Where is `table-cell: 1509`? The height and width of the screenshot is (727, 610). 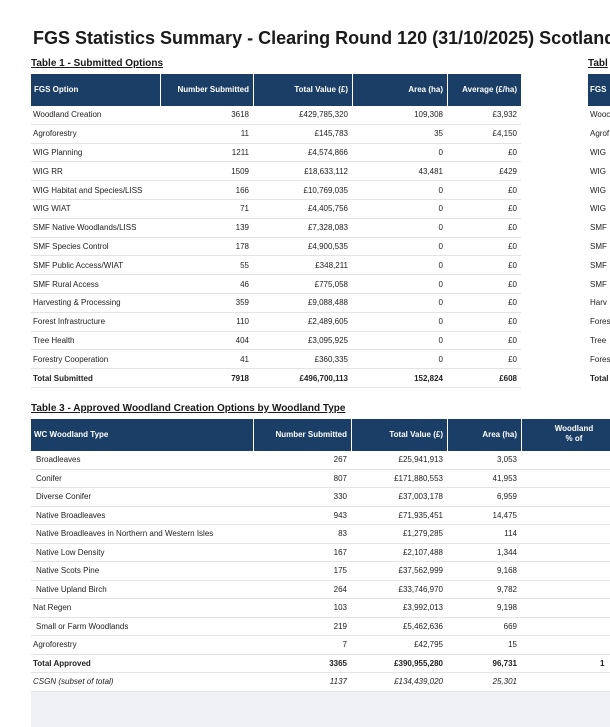
table-cell: 1509 is located at coordinates (240, 171).